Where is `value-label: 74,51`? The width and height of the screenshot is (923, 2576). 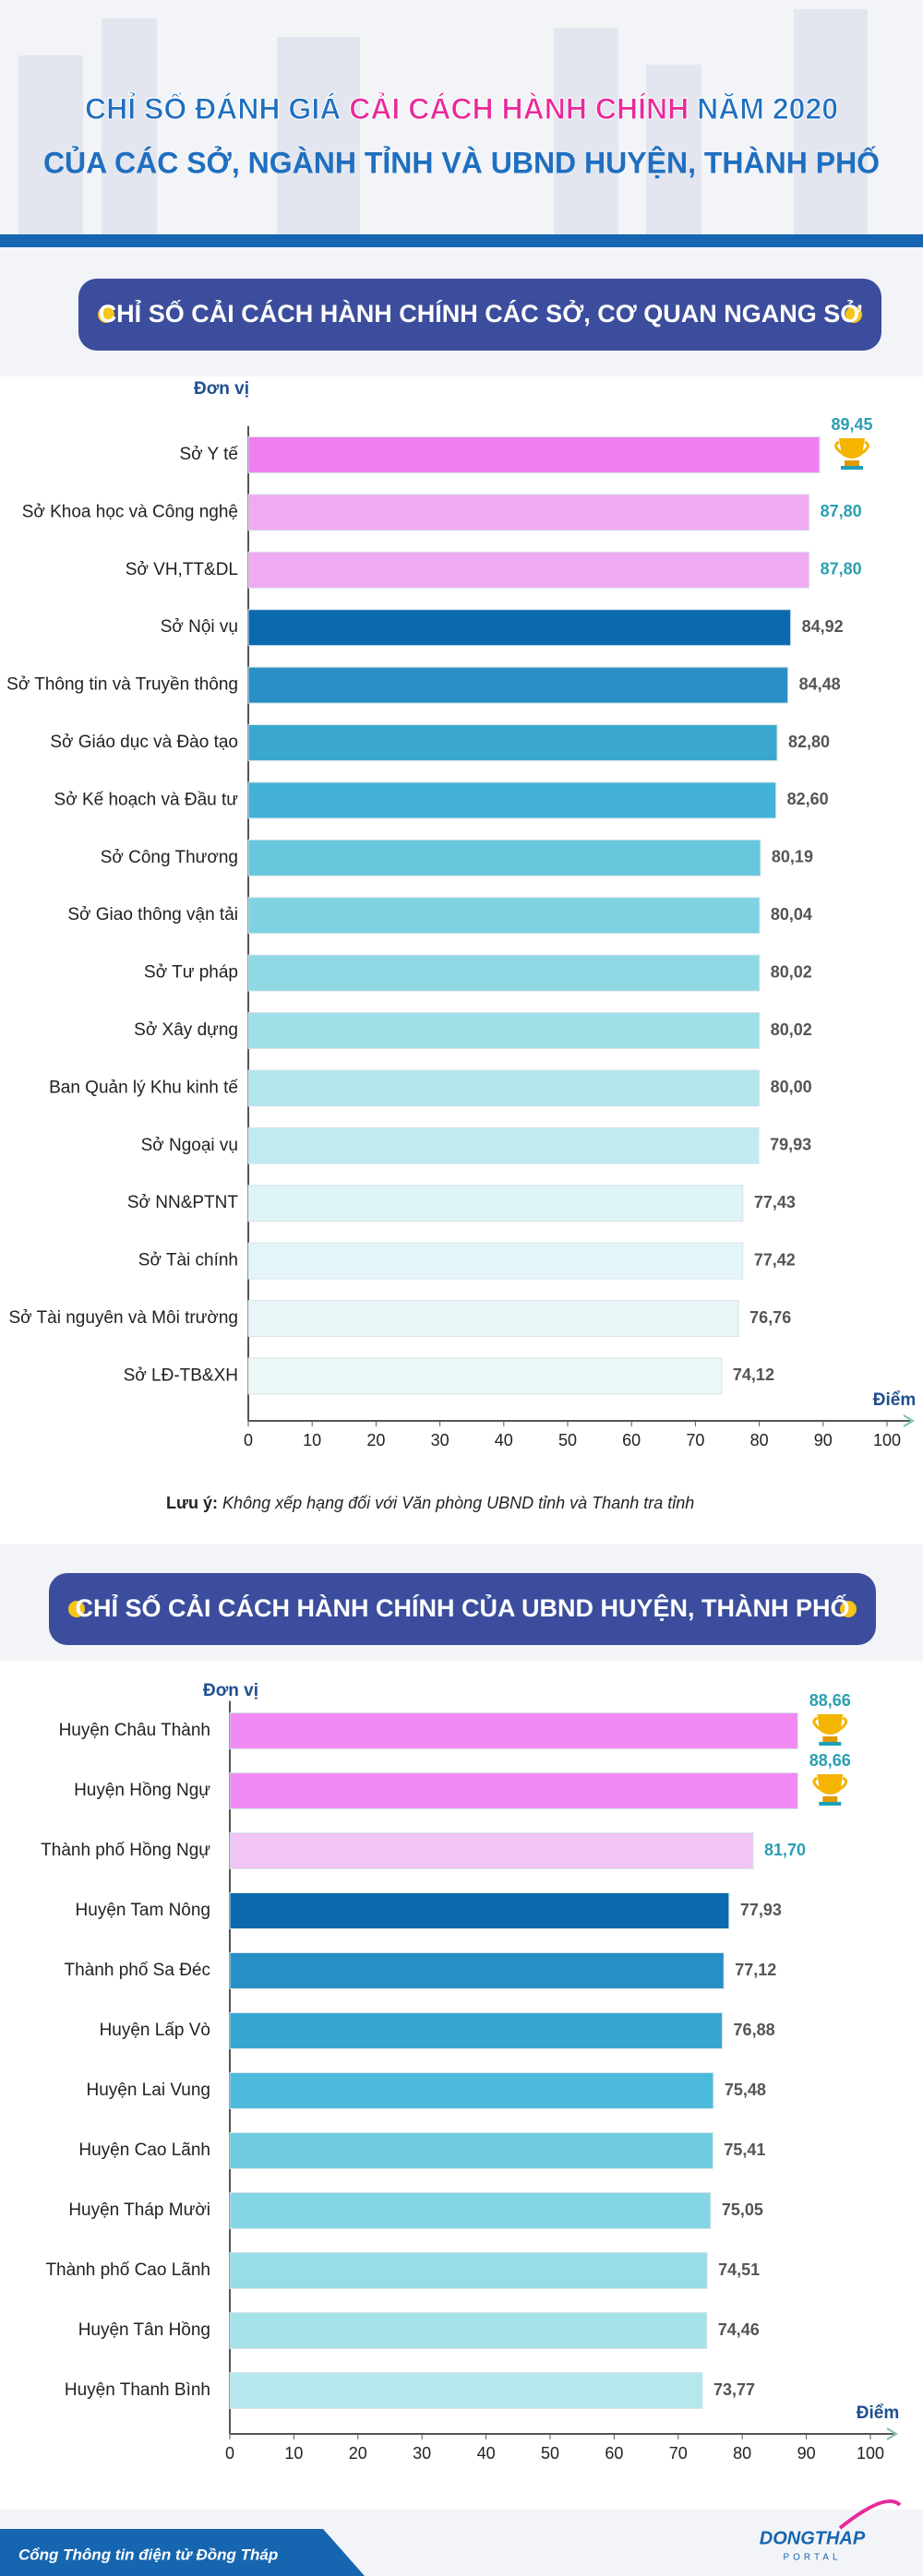
value-label: 74,51 is located at coordinates (739, 2269).